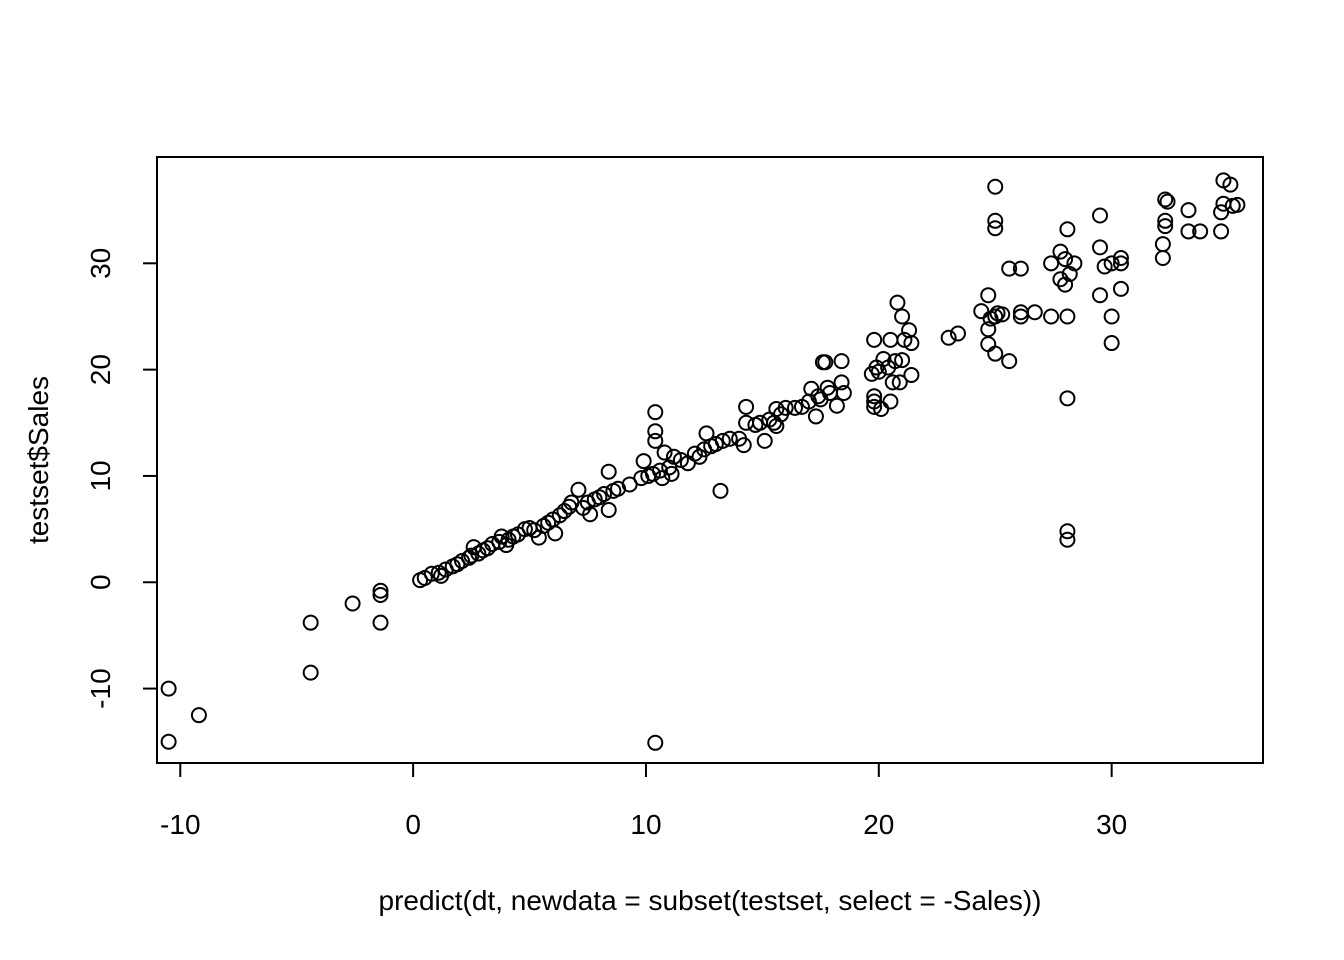 The height and width of the screenshot is (960, 1344). Describe the element at coordinates (100, 263) in the screenshot. I see `y-tick-label: 30` at that location.